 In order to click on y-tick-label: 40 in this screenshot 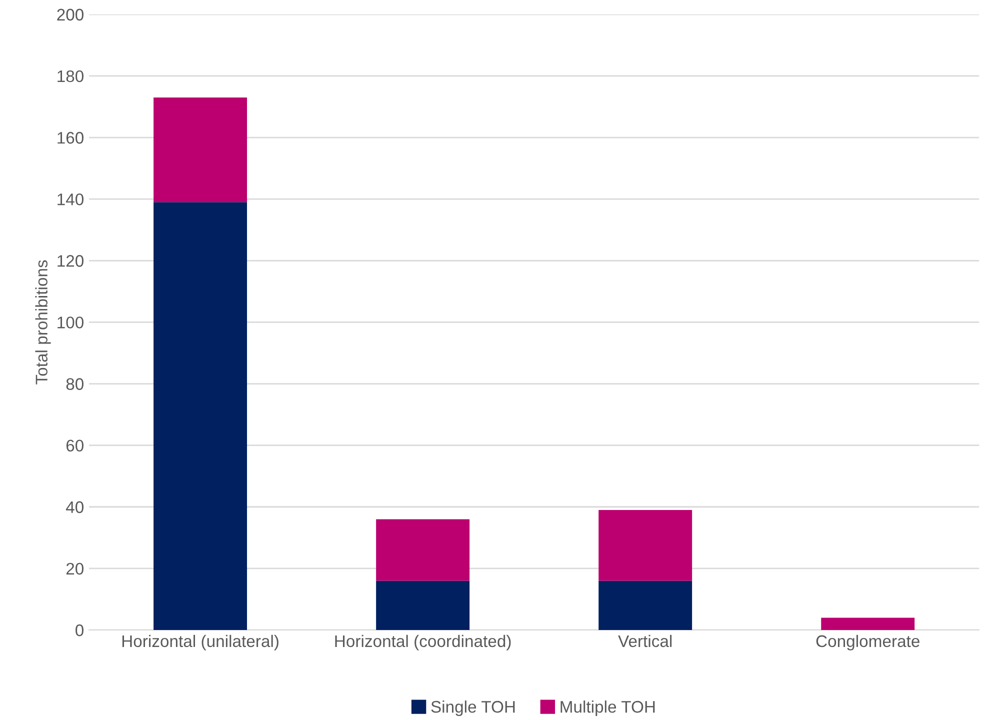, I will do `click(75, 507)`.